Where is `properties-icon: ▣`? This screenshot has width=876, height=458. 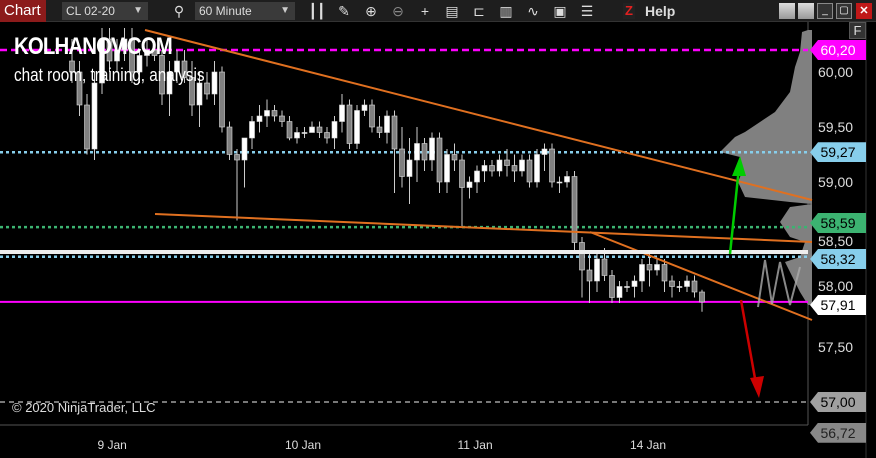
properties-icon: ▣ is located at coordinates (560, 11).